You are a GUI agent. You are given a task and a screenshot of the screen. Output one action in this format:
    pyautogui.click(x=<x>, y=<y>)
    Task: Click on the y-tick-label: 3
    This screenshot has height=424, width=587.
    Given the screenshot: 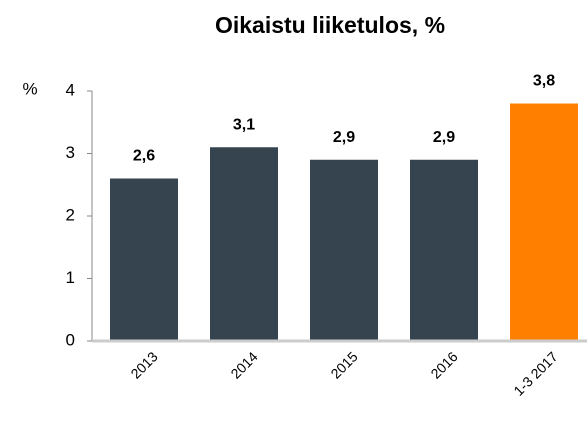 What is the action you would take?
    pyautogui.click(x=70, y=152)
    